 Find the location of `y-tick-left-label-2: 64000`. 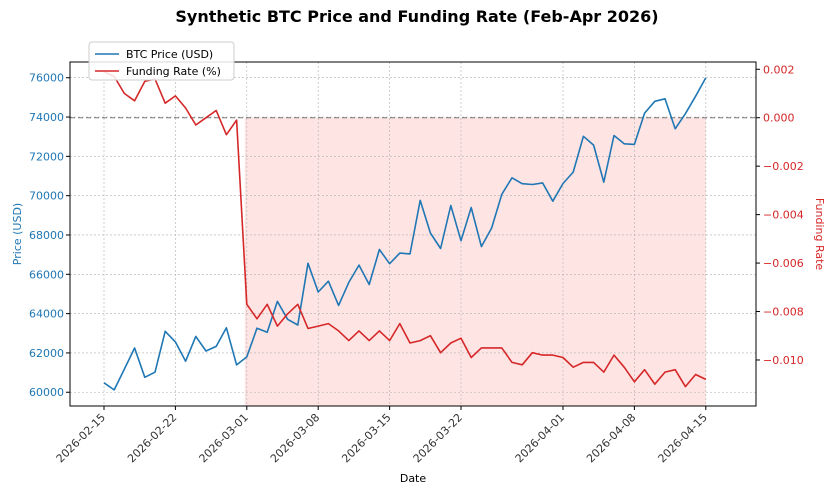

y-tick-left-label-2: 64000 is located at coordinates (46, 314).